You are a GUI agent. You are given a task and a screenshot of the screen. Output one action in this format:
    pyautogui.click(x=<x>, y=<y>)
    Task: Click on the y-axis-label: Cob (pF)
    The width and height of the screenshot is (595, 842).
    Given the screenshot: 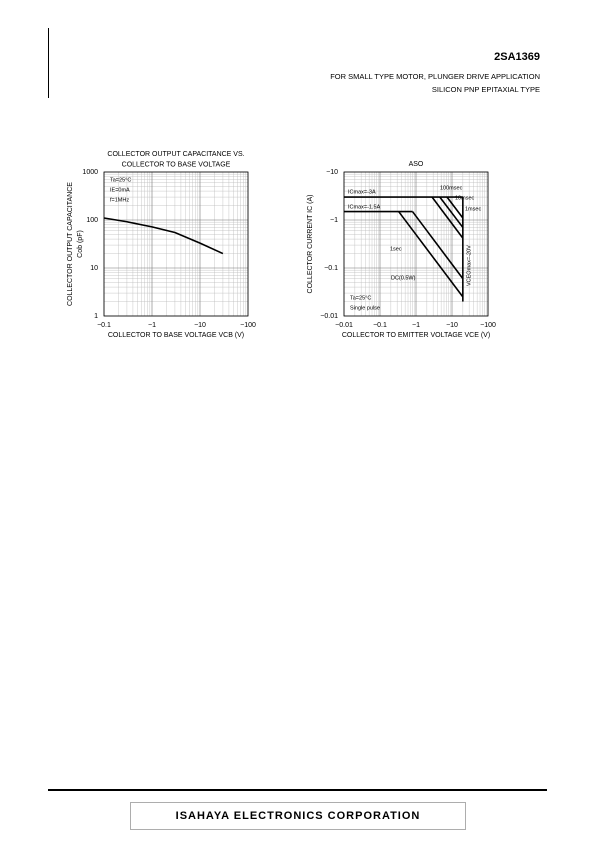 What is the action you would take?
    pyautogui.click(x=80, y=244)
    